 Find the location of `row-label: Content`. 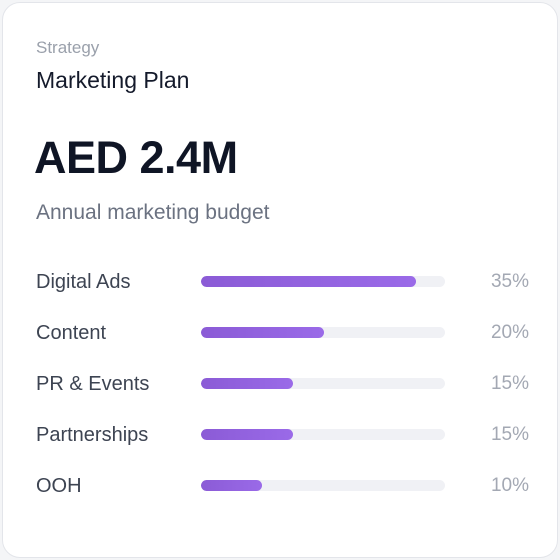

row-label: Content is located at coordinates (71, 333).